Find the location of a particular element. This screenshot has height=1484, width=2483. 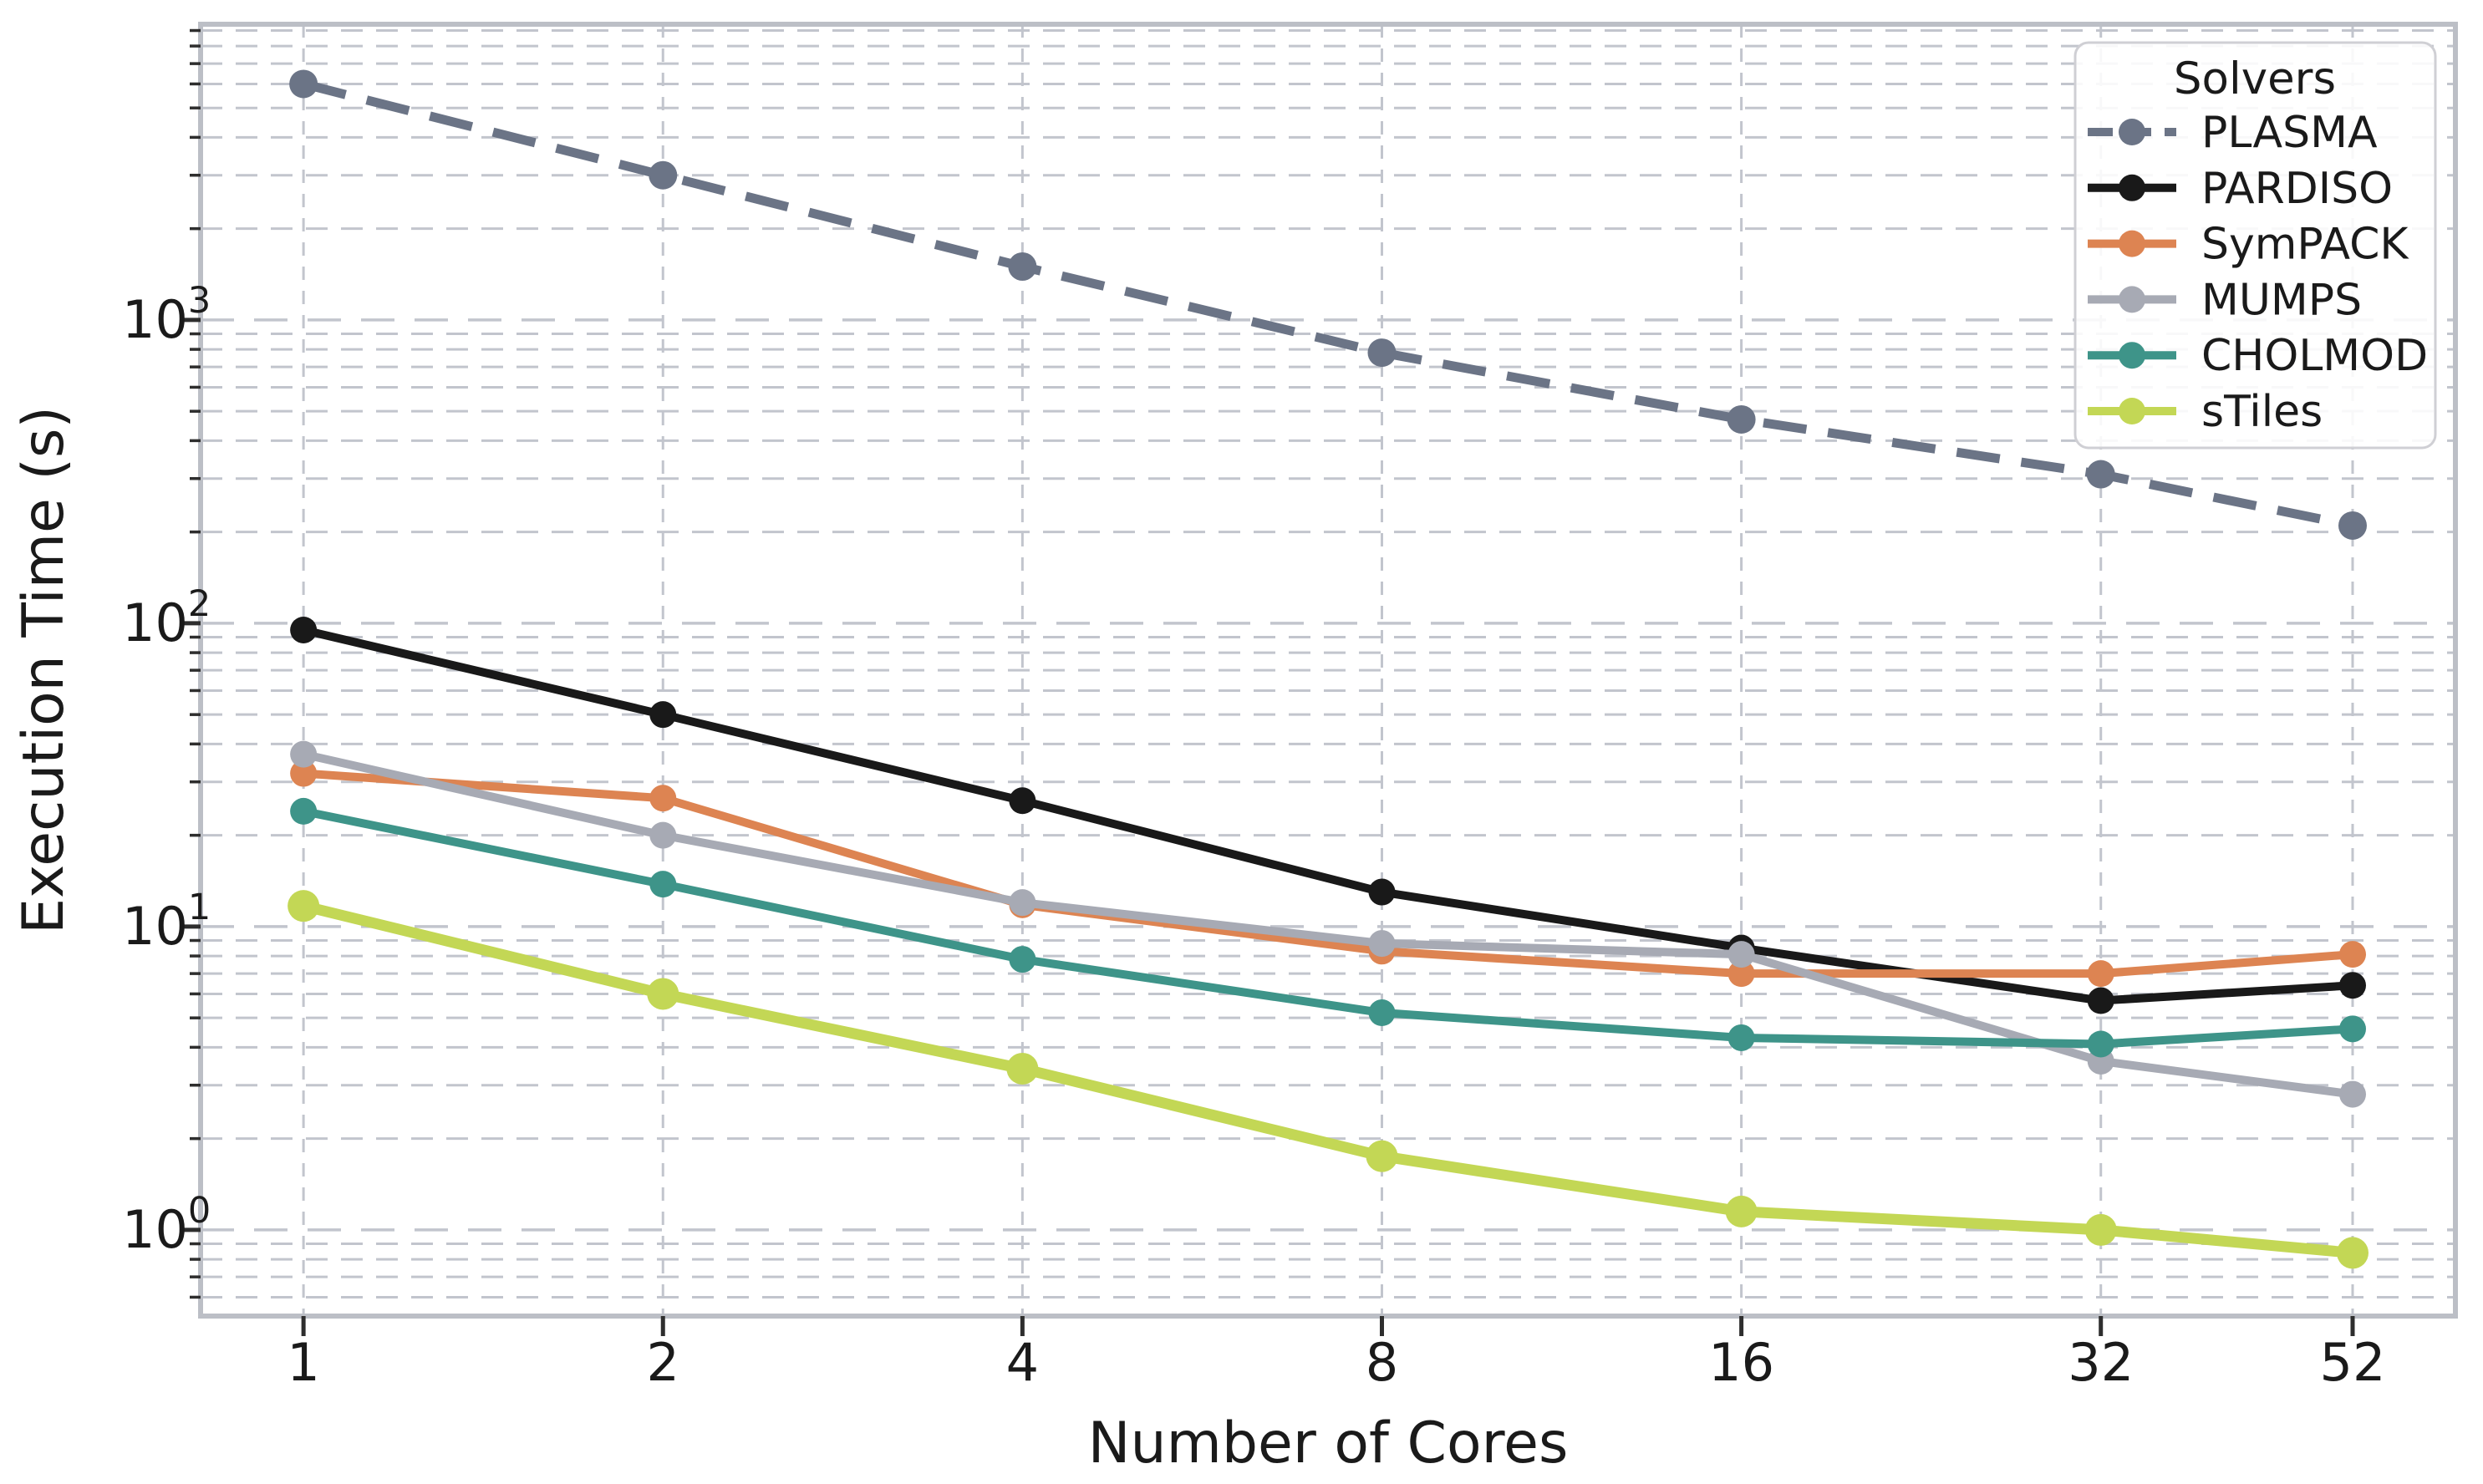

legend-item-label: MUMPS is located at coordinates (2281, 300).